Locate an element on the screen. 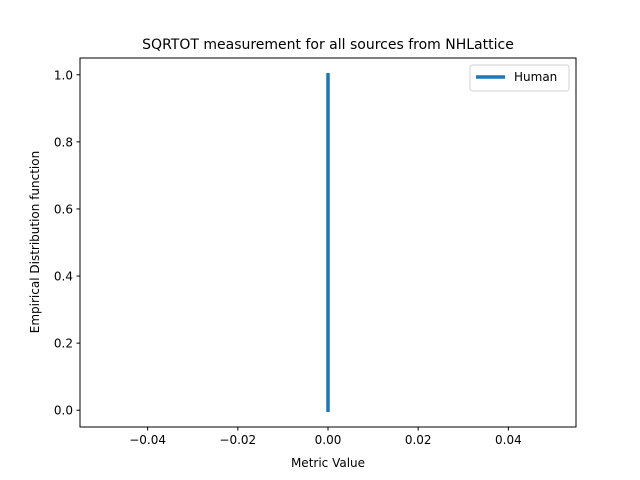 The image size is (640, 480). x-tick-label: 0.04 is located at coordinates (508, 440).